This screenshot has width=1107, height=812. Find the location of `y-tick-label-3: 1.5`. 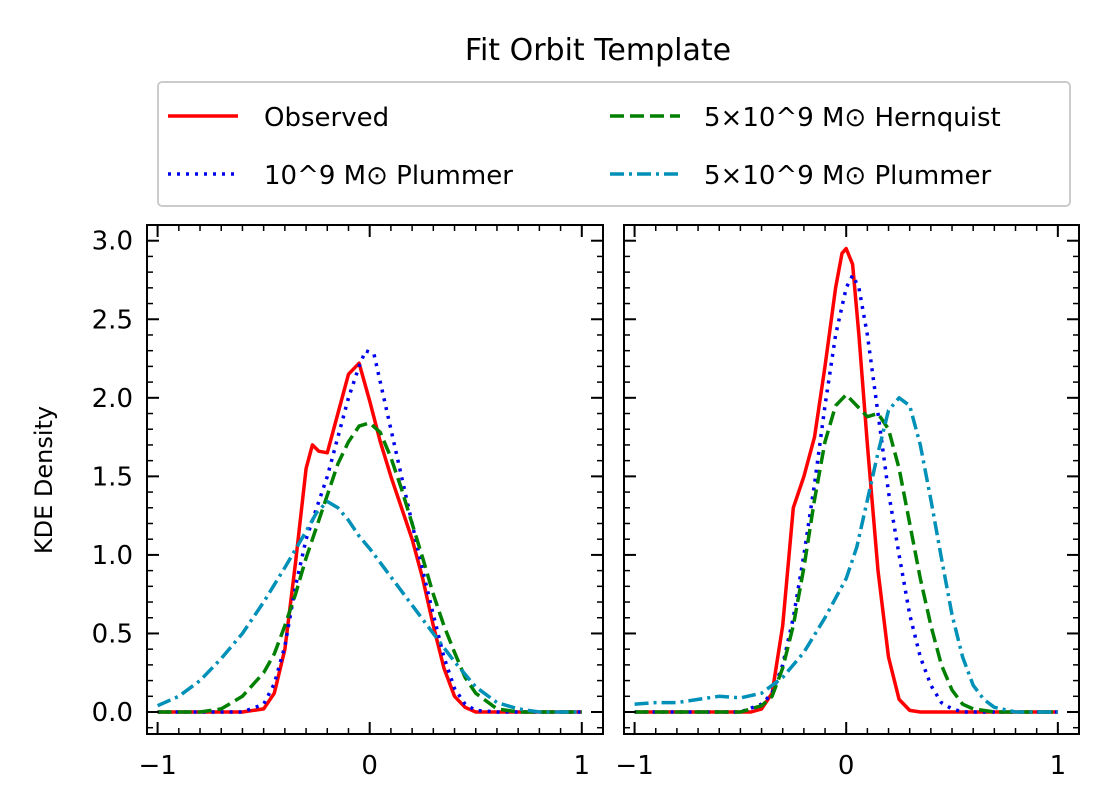

y-tick-label-3: 1.5 is located at coordinates (112, 477).